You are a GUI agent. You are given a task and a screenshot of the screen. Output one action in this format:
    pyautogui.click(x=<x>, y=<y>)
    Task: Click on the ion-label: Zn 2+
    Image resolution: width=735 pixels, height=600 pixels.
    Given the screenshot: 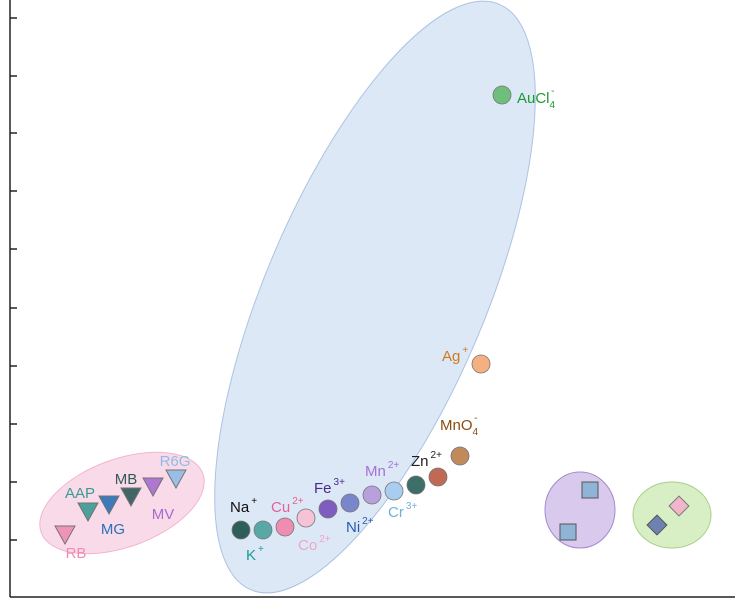 What is the action you would take?
    pyautogui.click(x=426, y=460)
    